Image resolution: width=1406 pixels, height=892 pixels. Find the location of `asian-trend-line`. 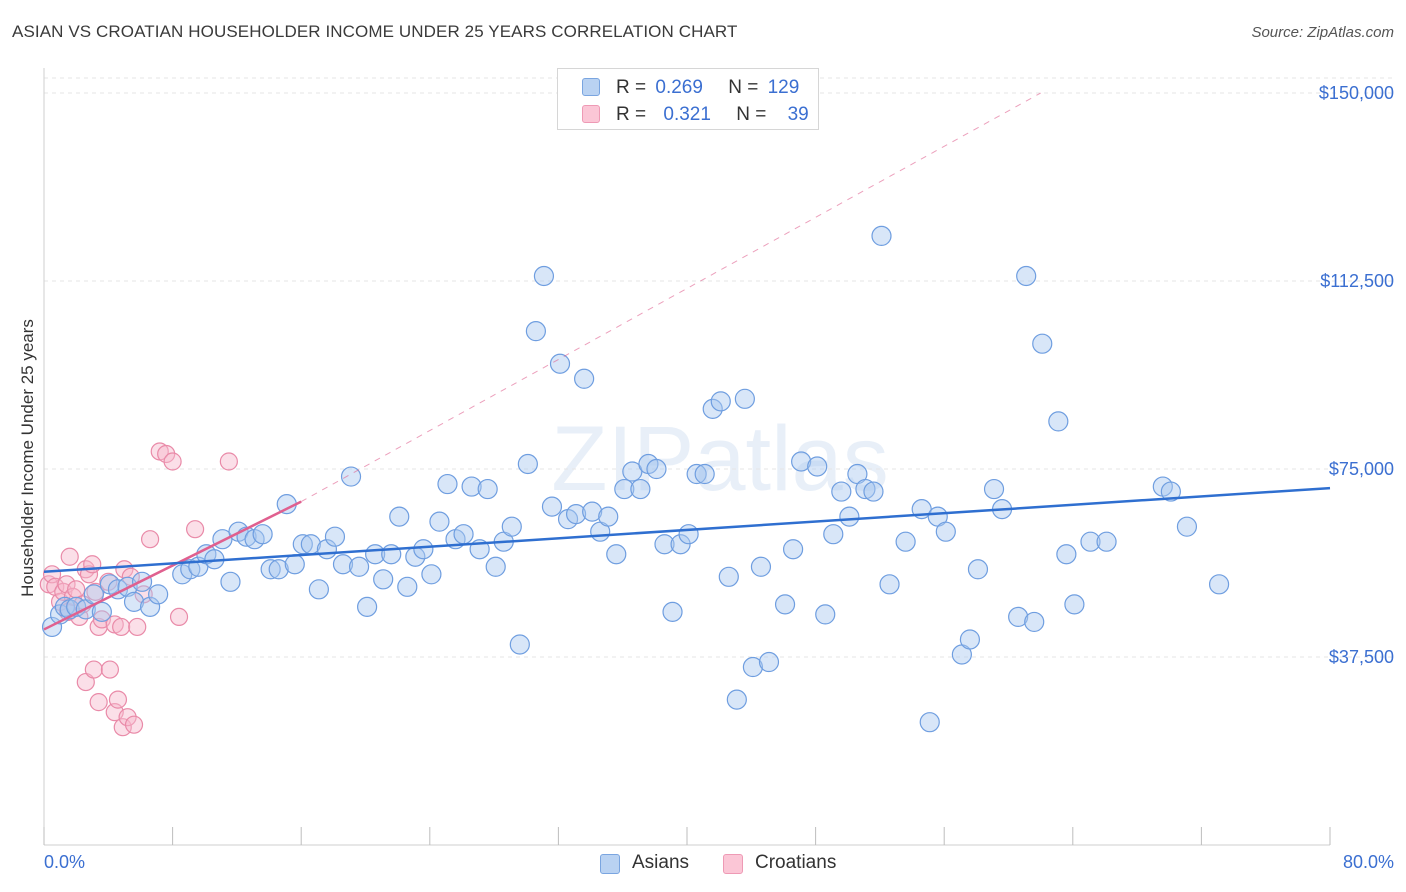

asian-trend-line is located at coordinates (687, 530).